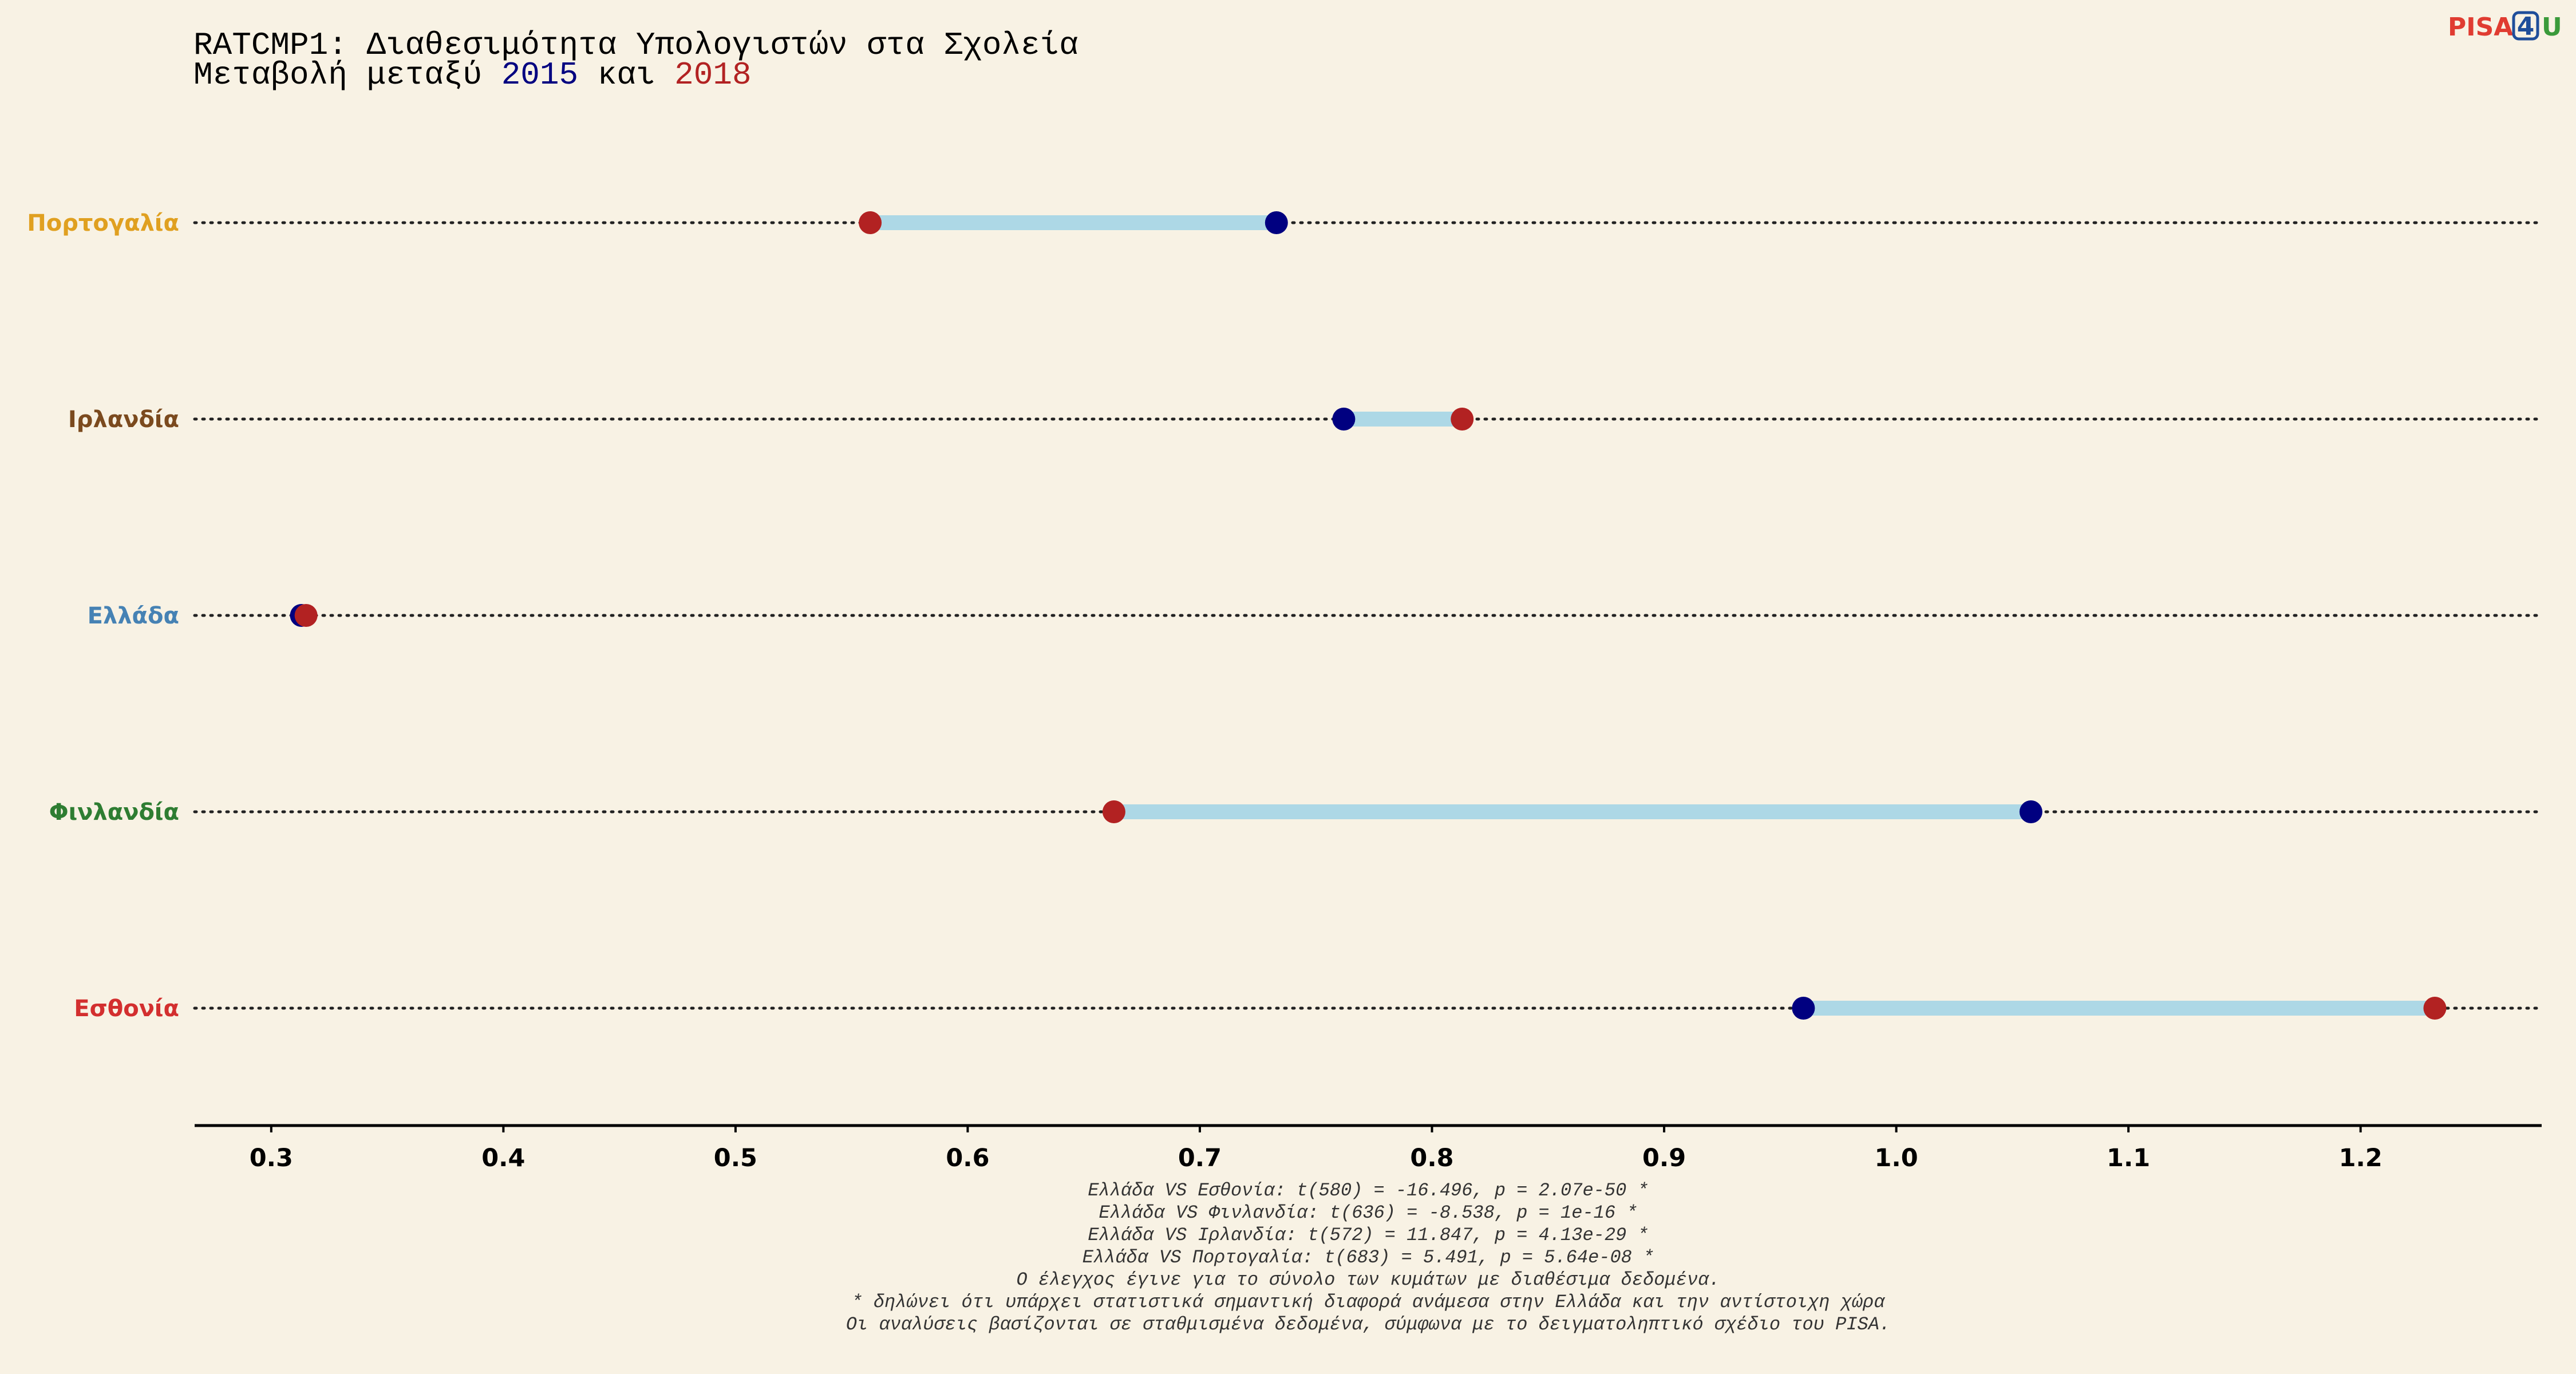 The height and width of the screenshot is (1374, 2576). Describe the element at coordinates (735, 1158) in the screenshot. I see `x-tick-label: 0.5` at that location.